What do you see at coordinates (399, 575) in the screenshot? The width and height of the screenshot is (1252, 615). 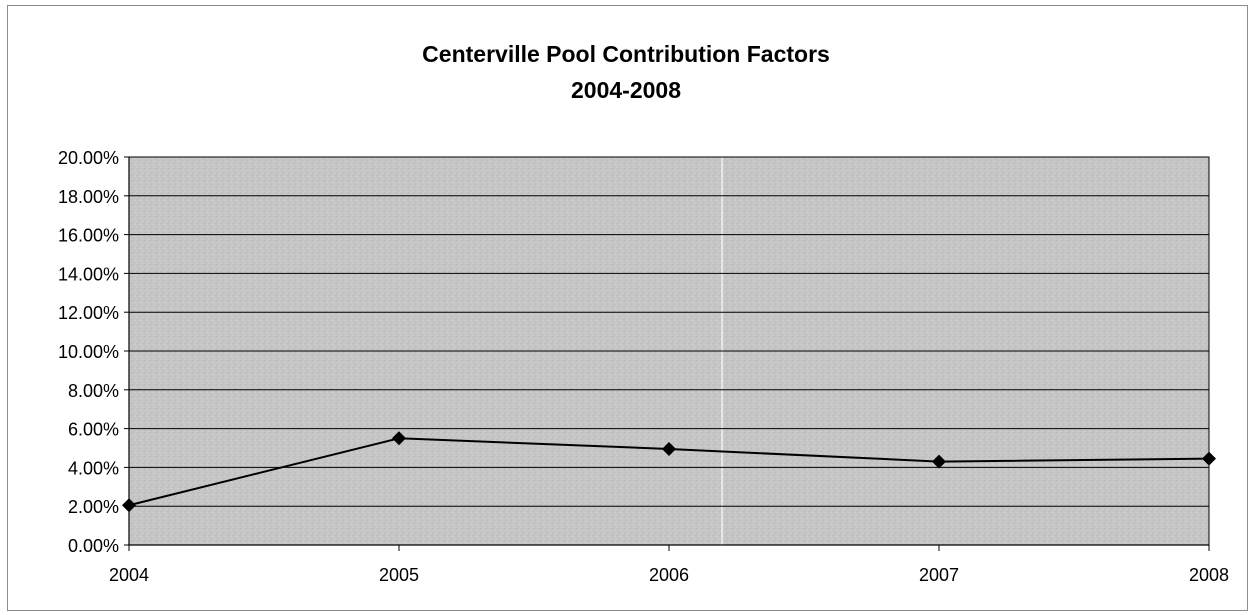 I see `x-tick-label: 2005` at bounding box center [399, 575].